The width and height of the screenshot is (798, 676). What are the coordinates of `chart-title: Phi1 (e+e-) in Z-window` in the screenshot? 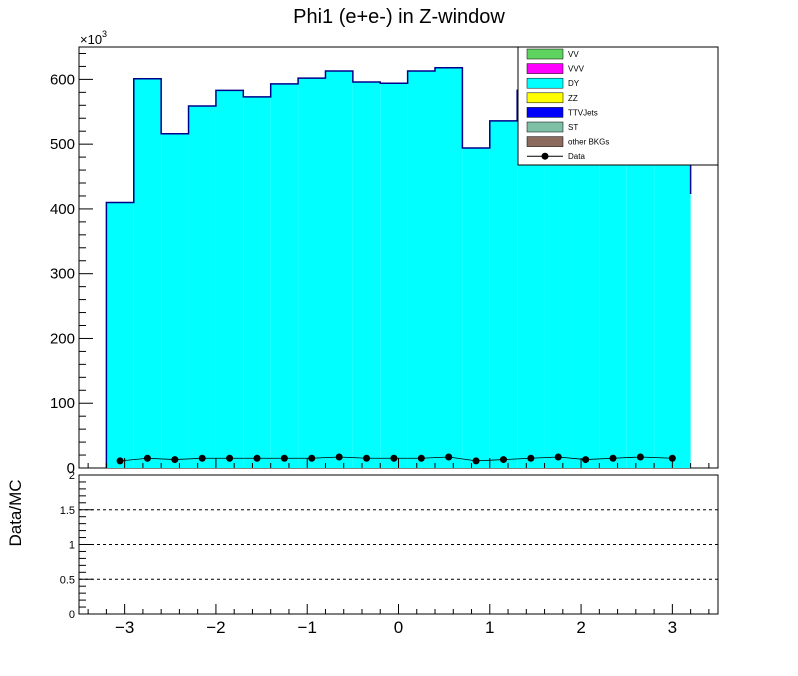 It's located at (399, 17).